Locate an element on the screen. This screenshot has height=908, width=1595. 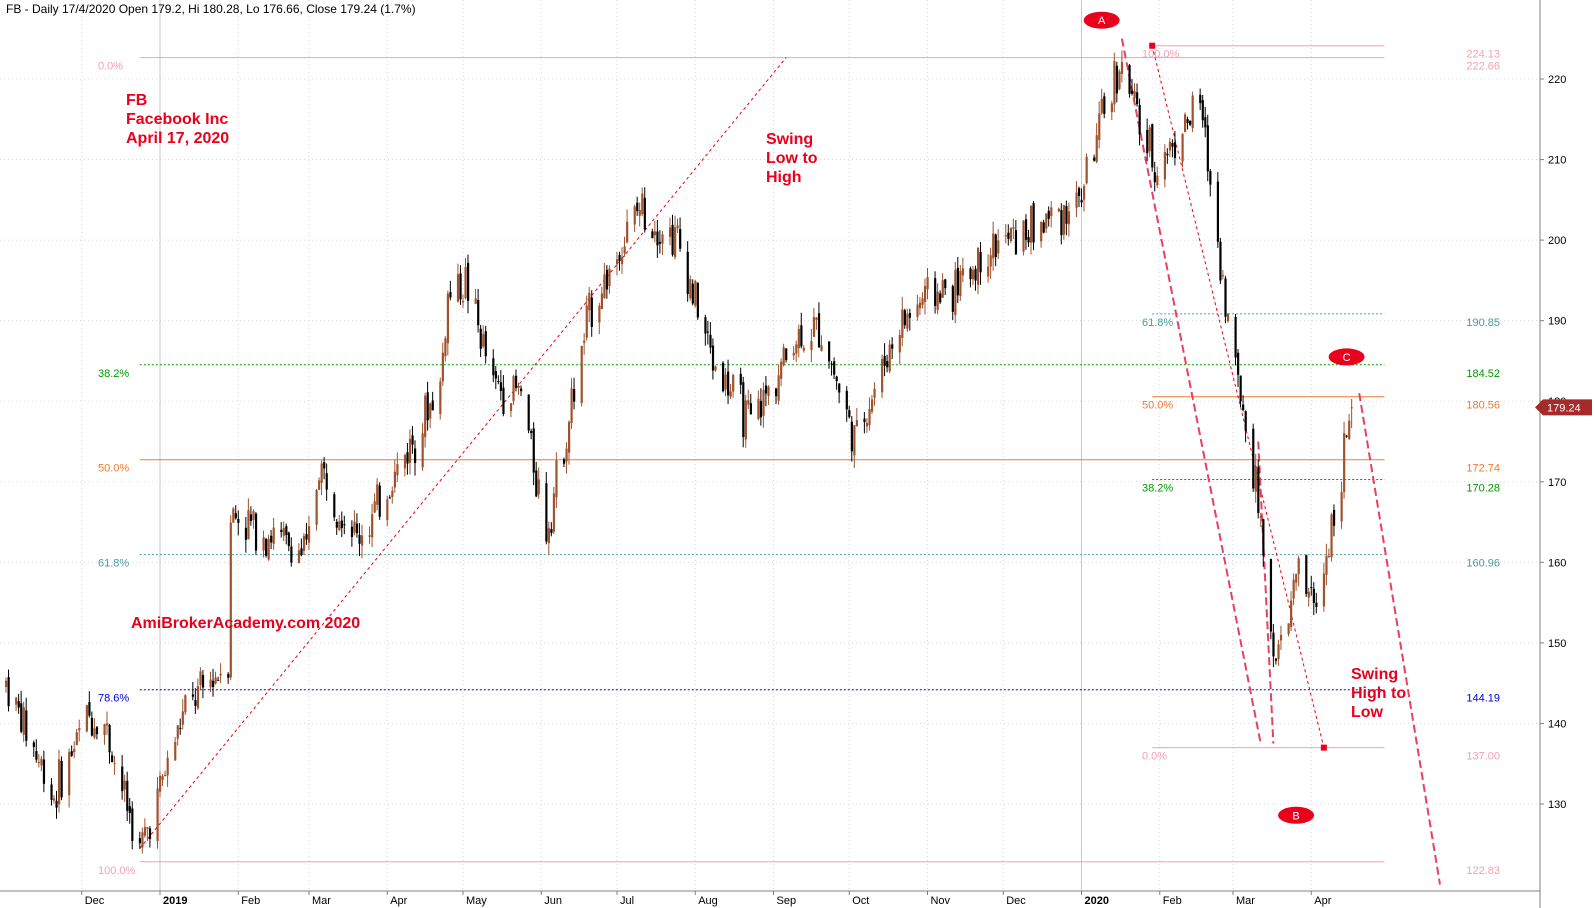
fib-high-low-level-value: 137.00 is located at coordinates (1483, 757).